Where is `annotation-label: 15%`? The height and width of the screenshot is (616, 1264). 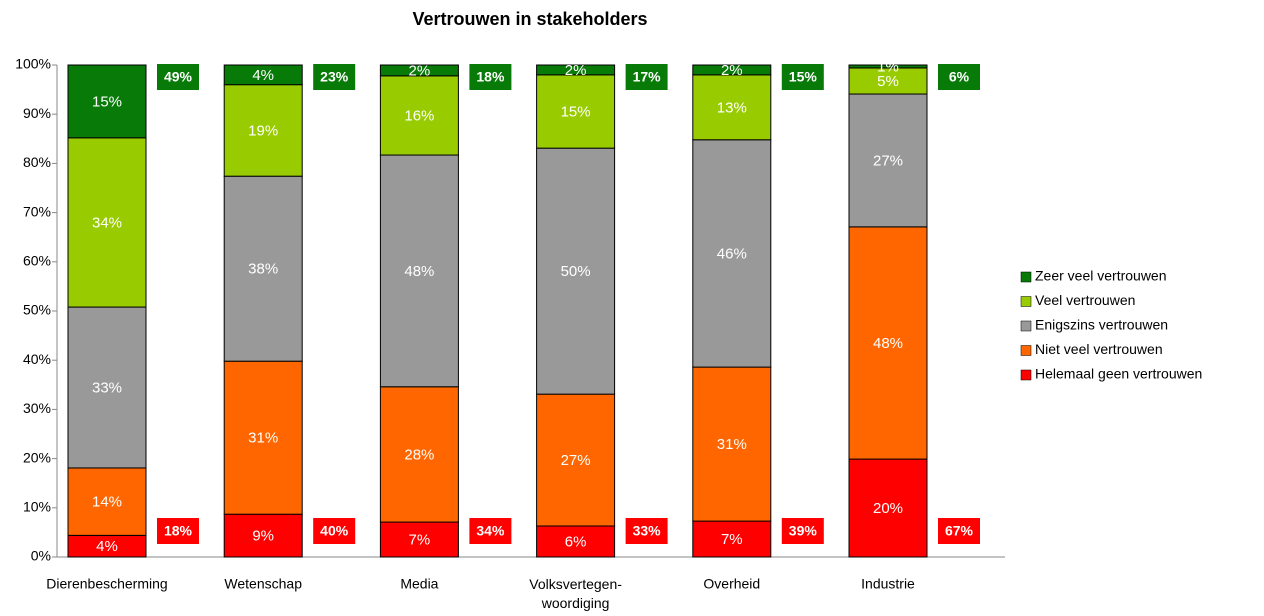
annotation-label: 15% is located at coordinates (803, 77).